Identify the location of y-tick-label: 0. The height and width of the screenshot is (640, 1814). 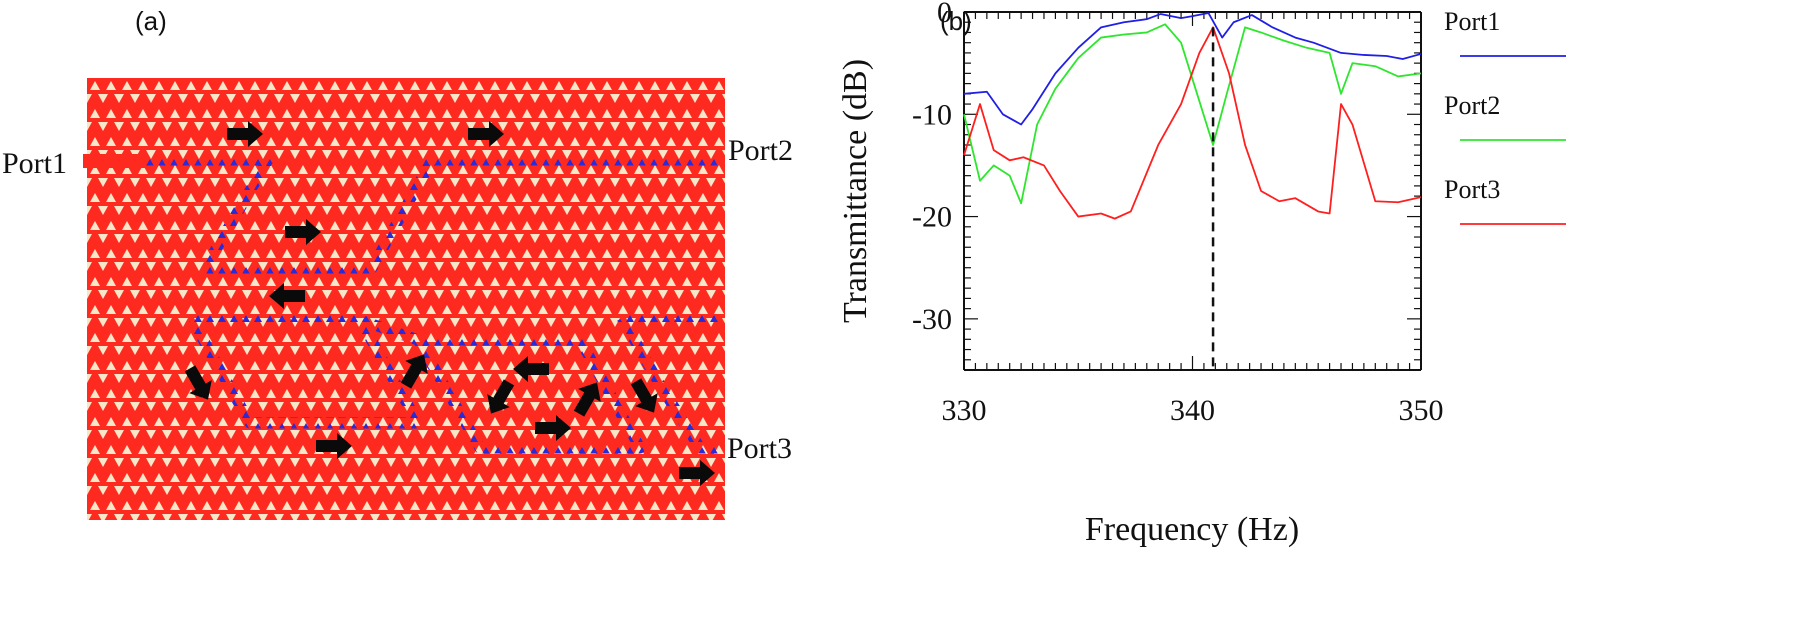
(944, 14).